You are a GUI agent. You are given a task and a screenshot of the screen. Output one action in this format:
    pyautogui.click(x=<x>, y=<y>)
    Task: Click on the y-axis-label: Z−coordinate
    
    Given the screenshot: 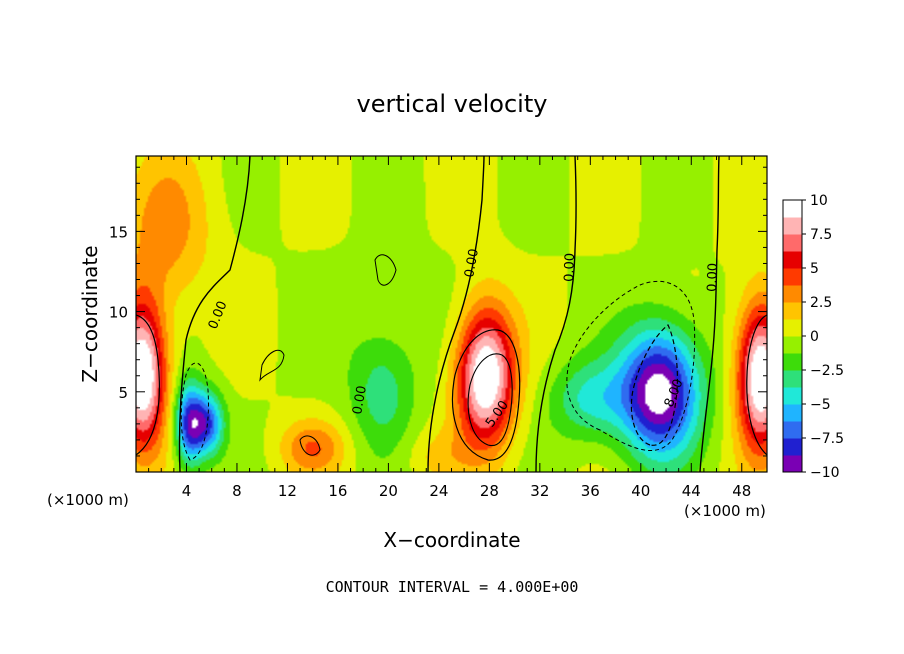 What is the action you would take?
    pyautogui.click(x=90, y=313)
    